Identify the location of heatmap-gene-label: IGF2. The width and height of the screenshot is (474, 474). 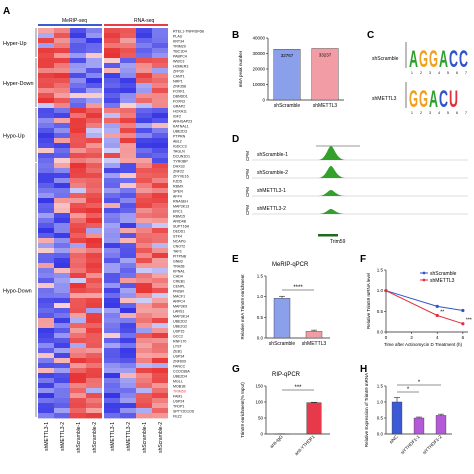
(177, 116).